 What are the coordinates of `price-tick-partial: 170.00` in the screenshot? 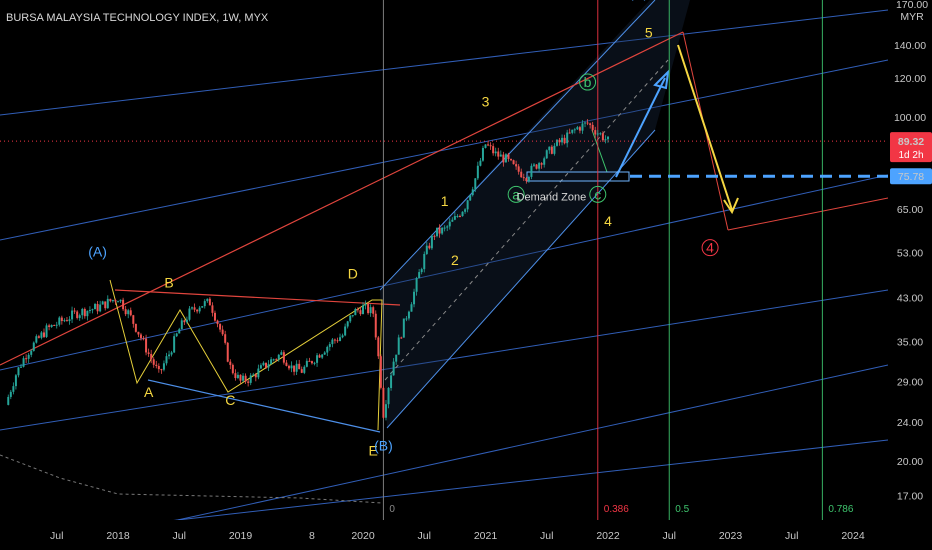 It's located at (912, 5).